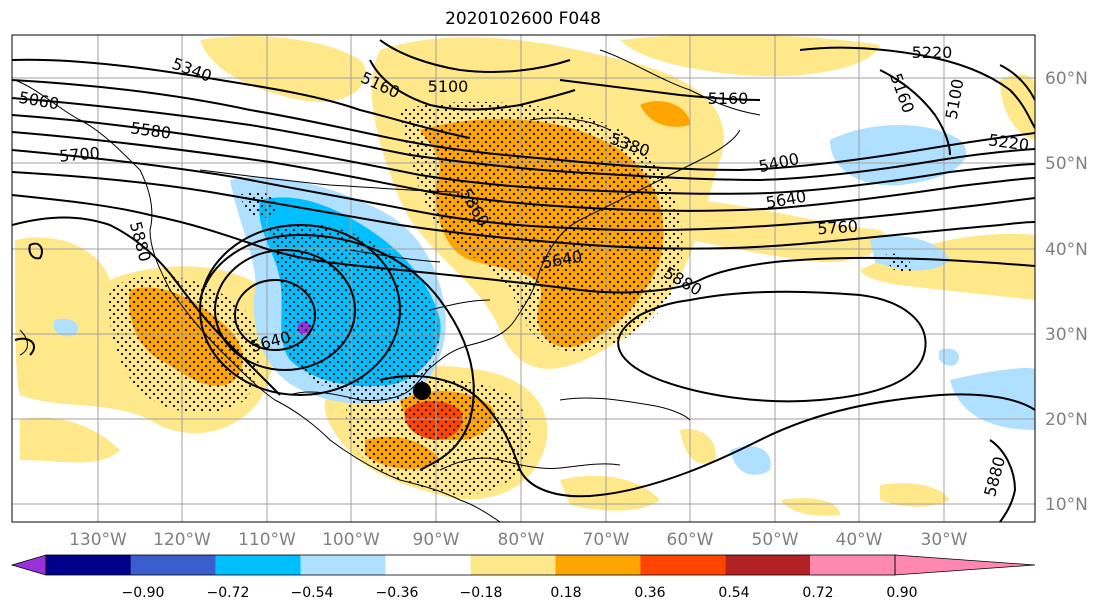  What do you see at coordinates (1066, 335) in the screenshot?
I see `lat-label: 30°N` at bounding box center [1066, 335].